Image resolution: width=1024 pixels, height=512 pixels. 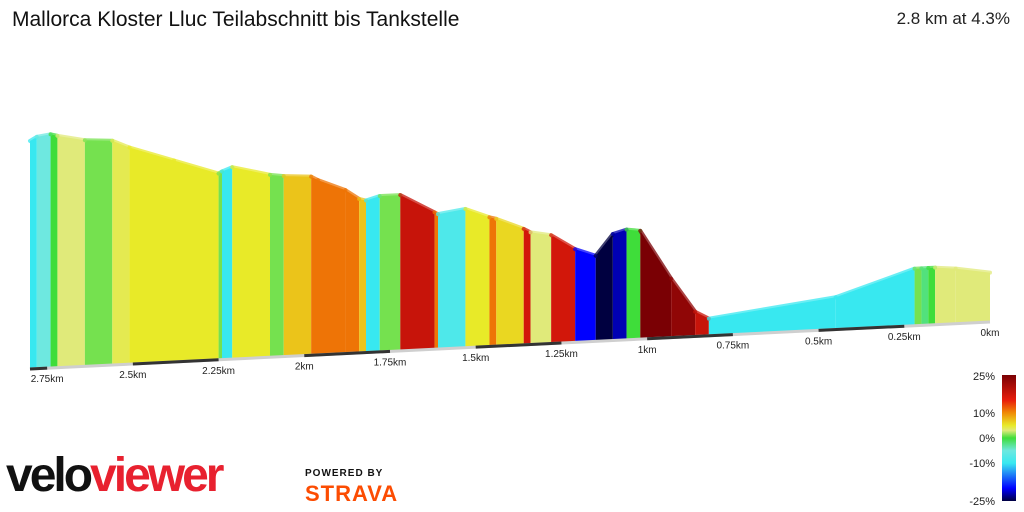 I want to click on x-tick-label: 0km, so click(x=990, y=333).